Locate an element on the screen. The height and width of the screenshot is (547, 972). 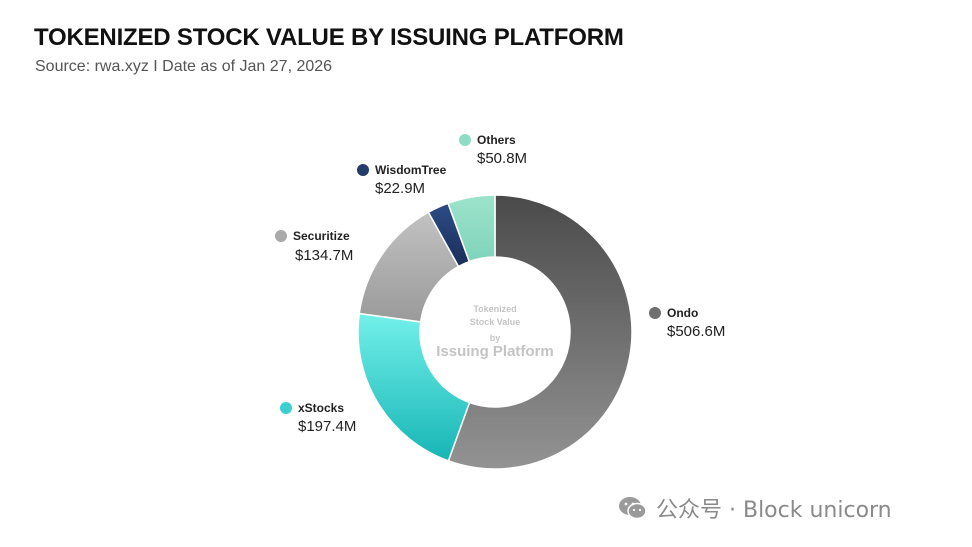
donut-slices is located at coordinates (495, 332).